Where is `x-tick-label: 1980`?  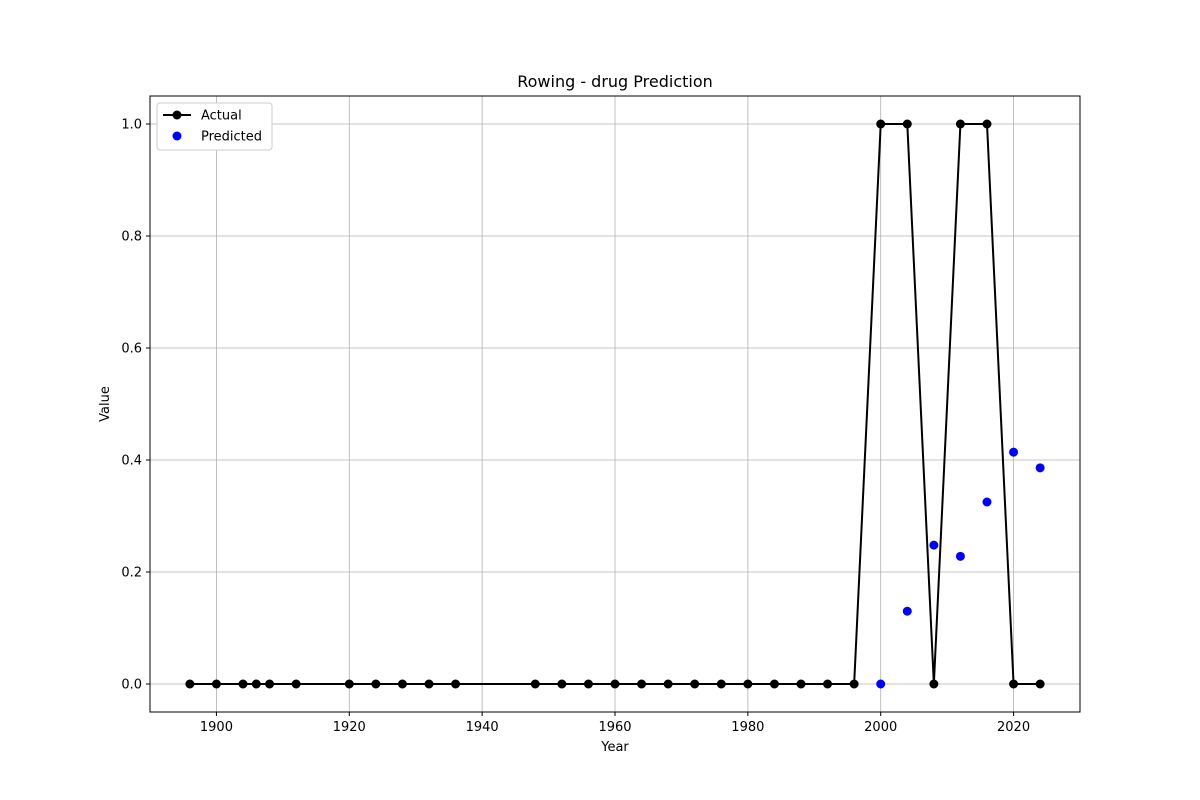
x-tick-label: 1980 is located at coordinates (747, 727).